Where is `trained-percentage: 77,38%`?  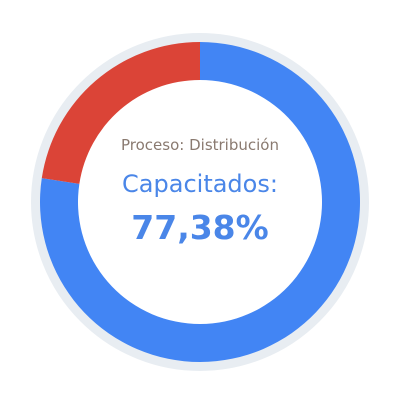
trained-percentage: 77,38% is located at coordinates (200, 227).